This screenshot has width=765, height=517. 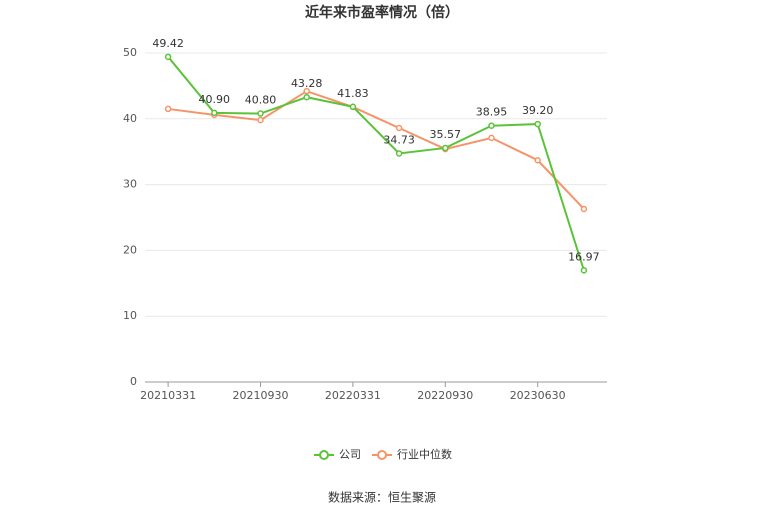 What do you see at coordinates (446, 134) in the screenshot?
I see `data-label: 35.57` at bounding box center [446, 134].